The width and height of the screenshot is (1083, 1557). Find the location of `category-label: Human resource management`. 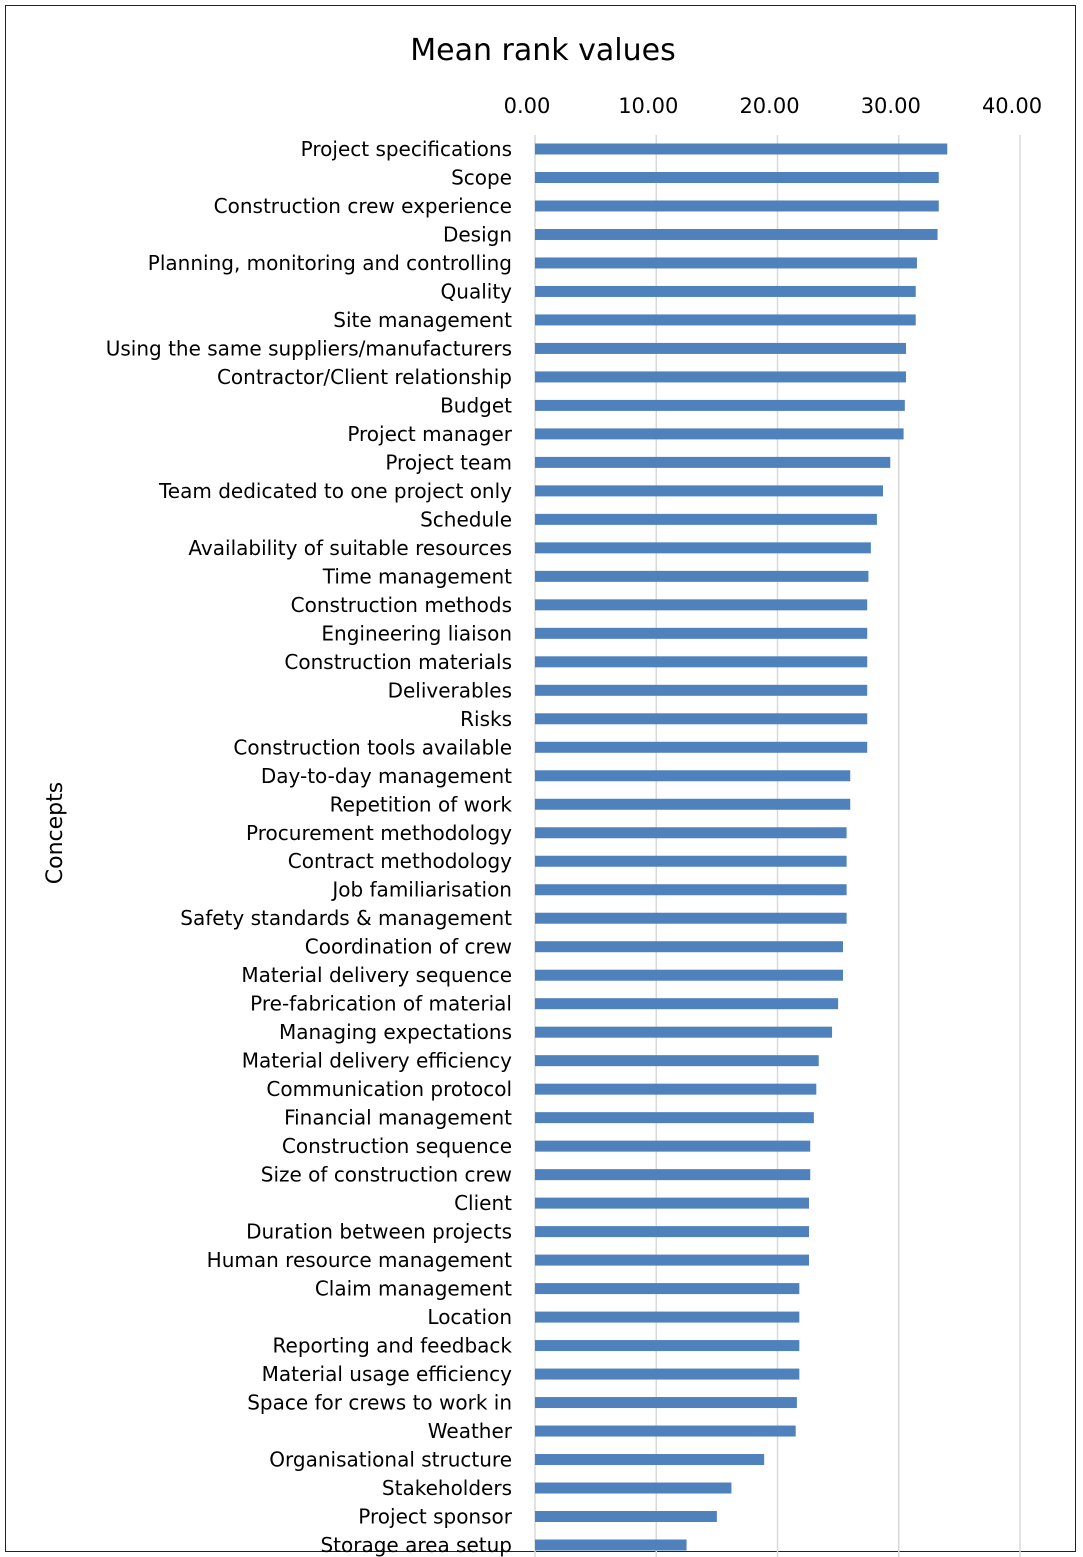

category-label: Human resource management is located at coordinates (359, 1260).